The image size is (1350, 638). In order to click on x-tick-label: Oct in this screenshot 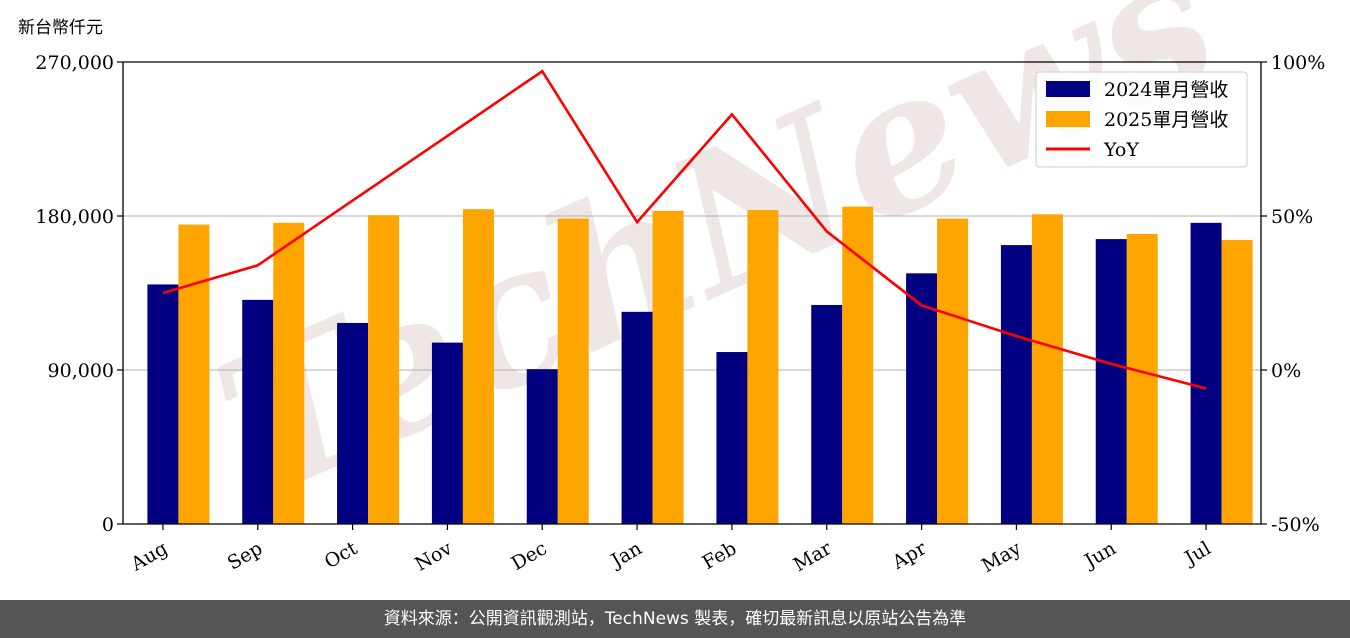, I will do `click(341, 555)`.